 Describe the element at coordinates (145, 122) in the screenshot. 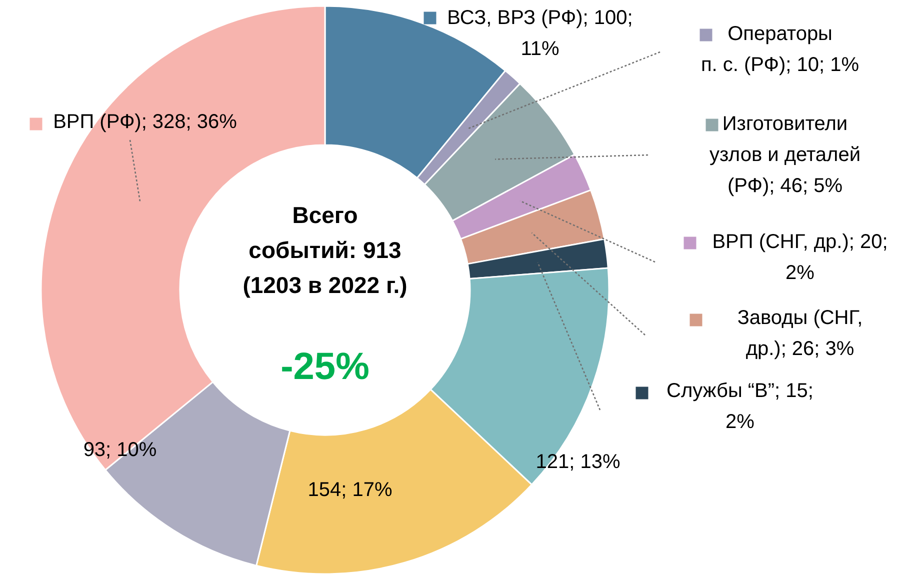

I see `legend-label: ВРП (РФ); 328; 36%` at that location.